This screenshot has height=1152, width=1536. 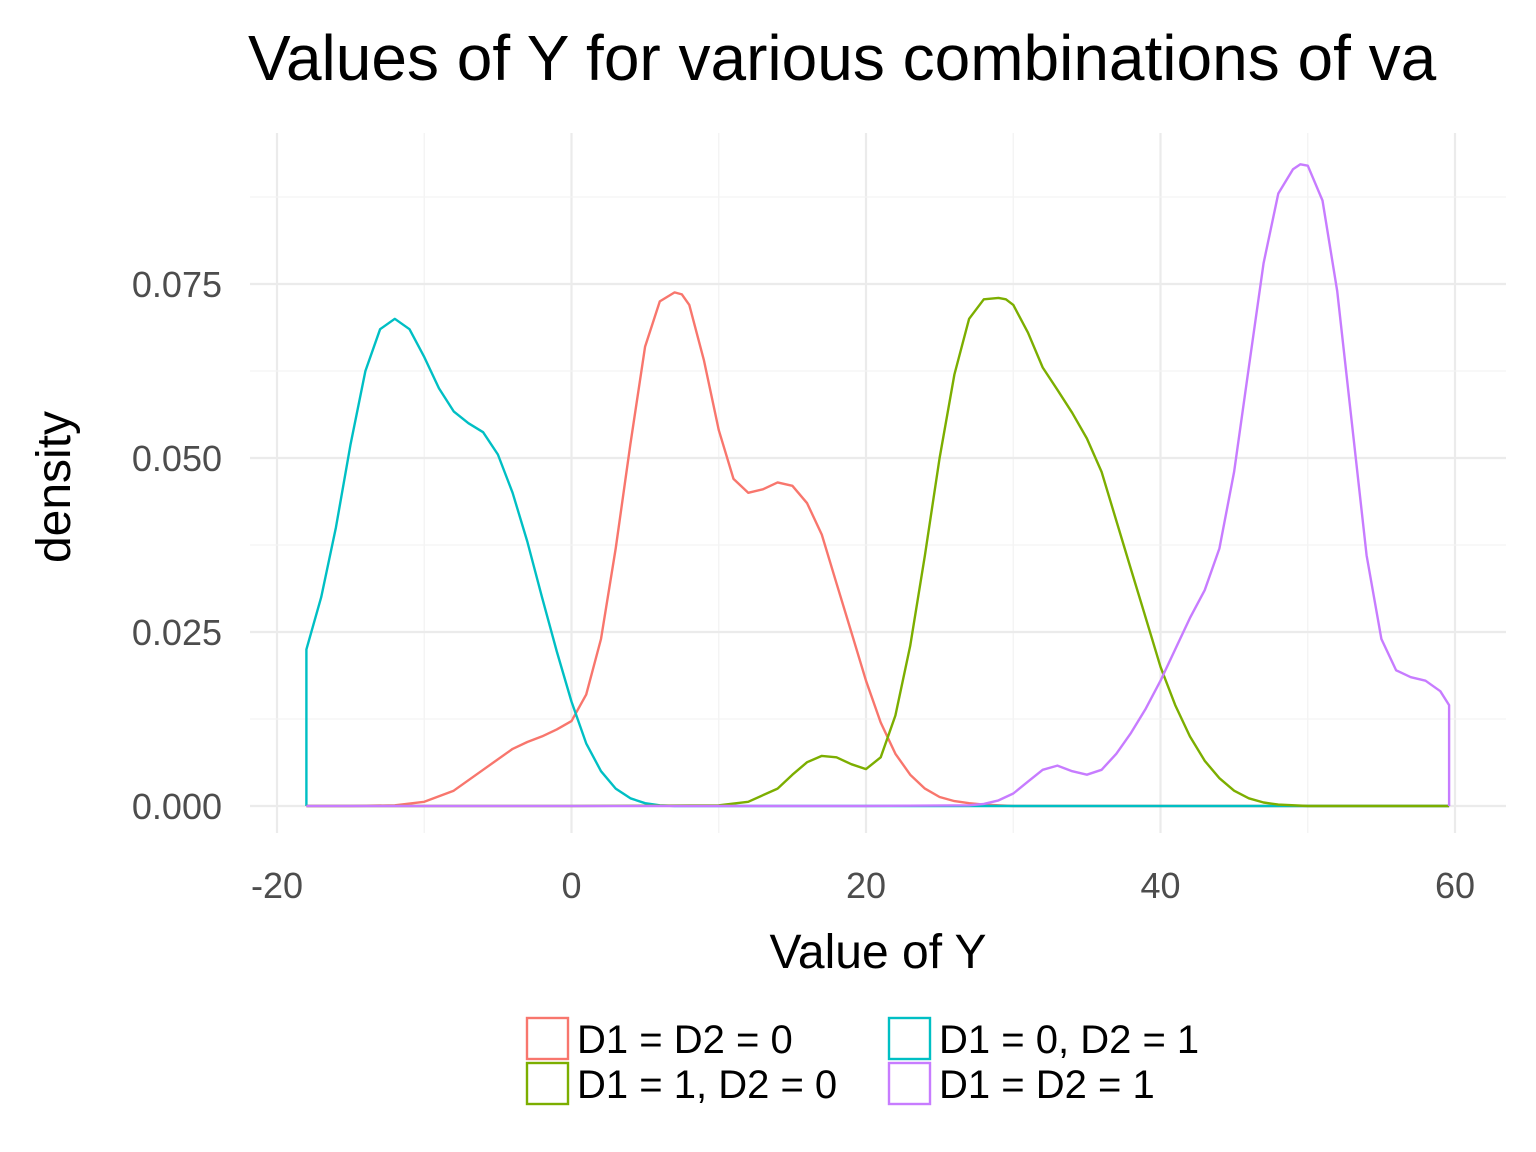 What do you see at coordinates (685, 1040) in the screenshot?
I see `legend-label: D1 = D2 = 0` at bounding box center [685, 1040].